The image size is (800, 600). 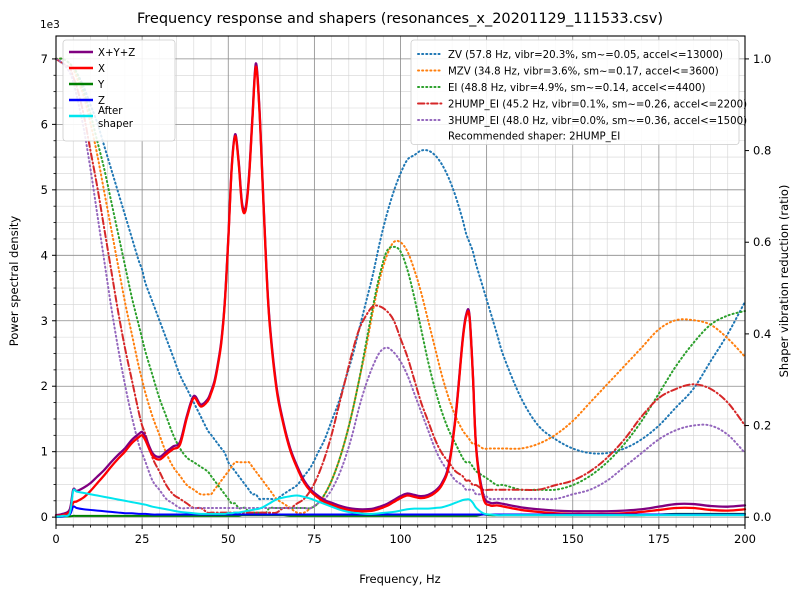 What do you see at coordinates (44, 386) in the screenshot?
I see `y-tick-label: 2` at bounding box center [44, 386].